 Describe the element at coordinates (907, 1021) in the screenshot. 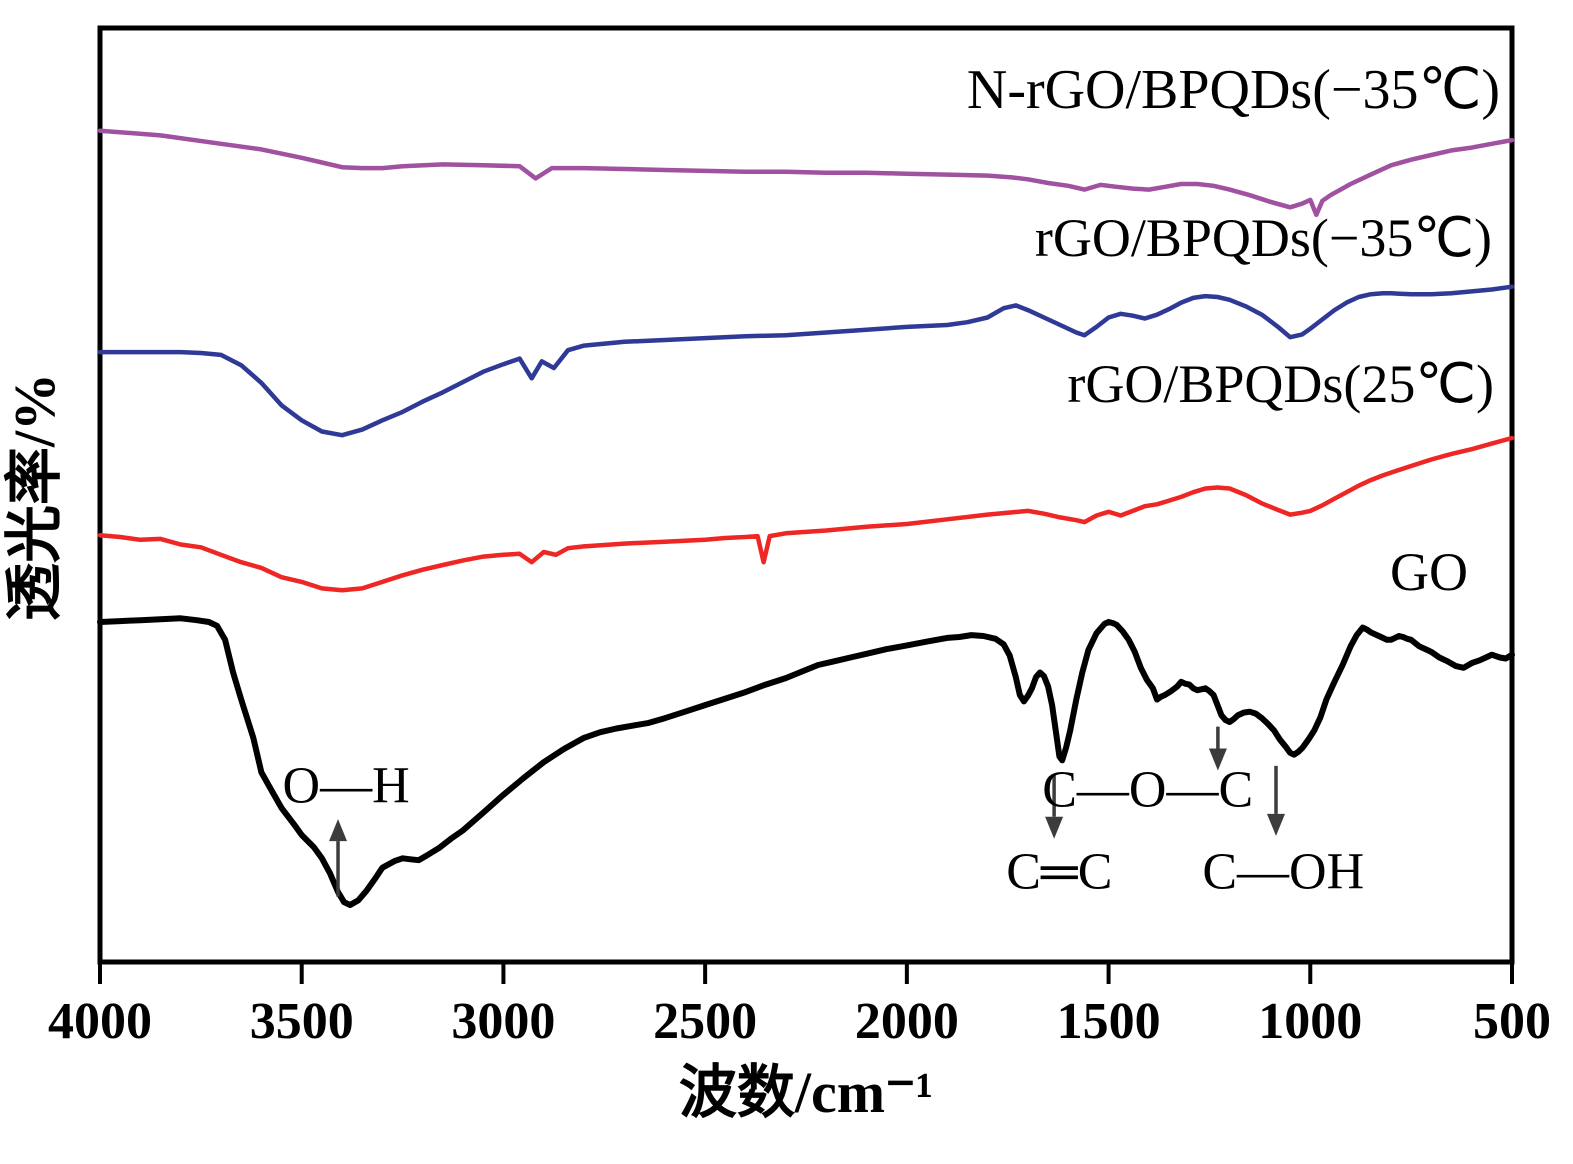

I see `x-tick-label-2000: 2000` at that location.